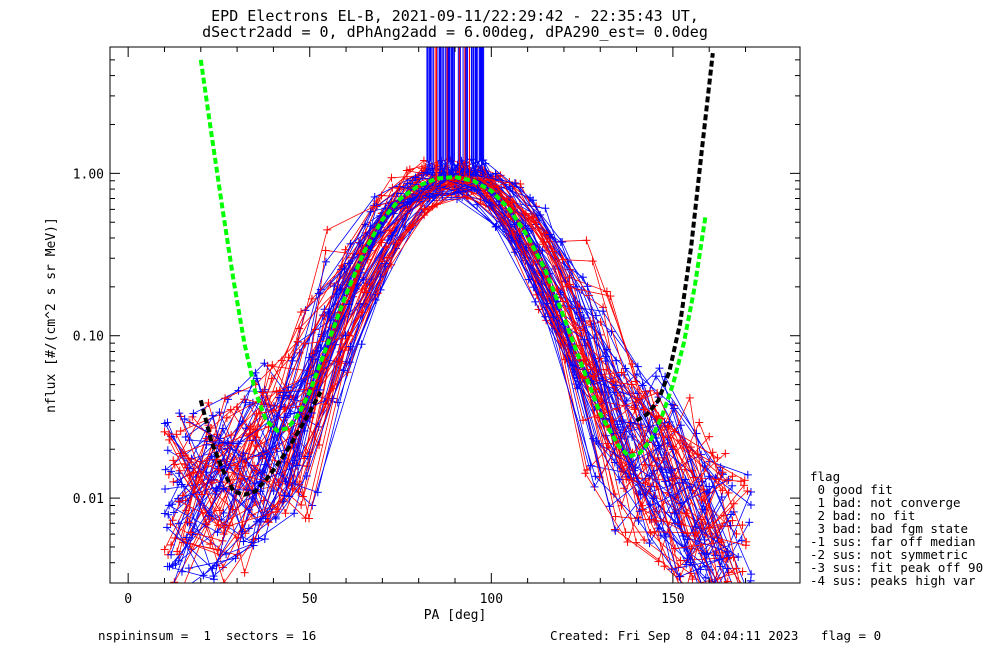  I want to click on x-tick-label-0: 0, so click(128, 599).